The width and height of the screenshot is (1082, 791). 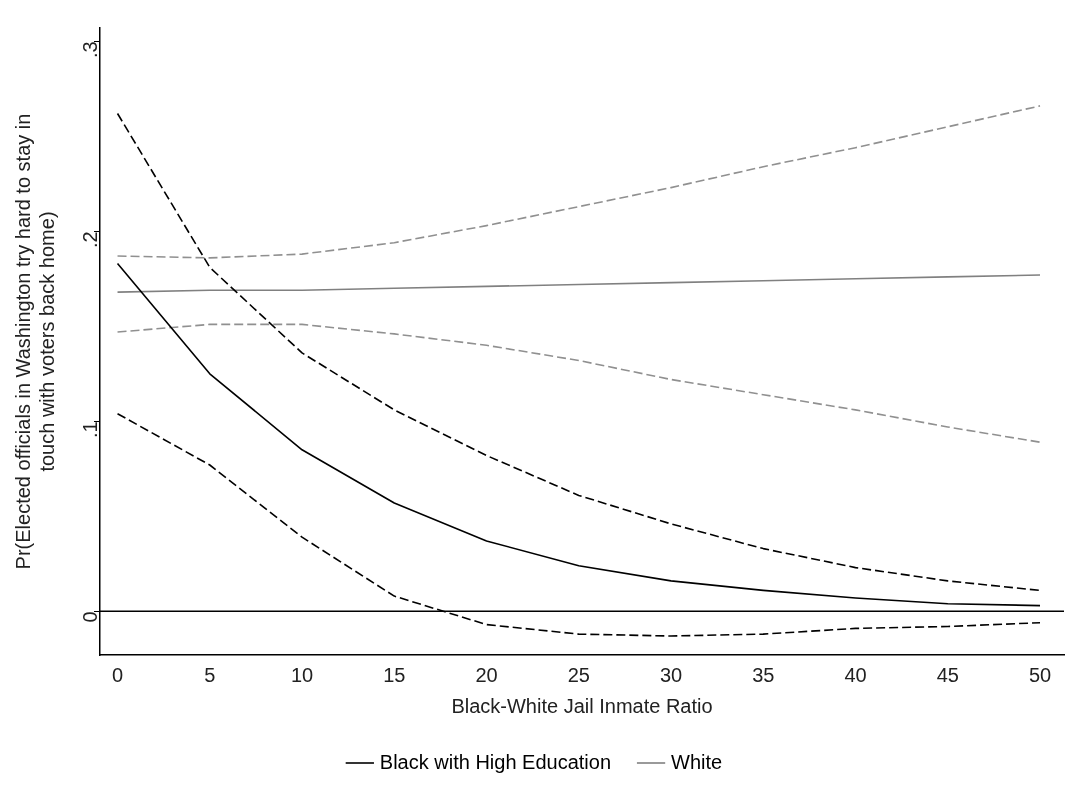 I want to click on x-tick-label: 15, so click(x=394, y=674).